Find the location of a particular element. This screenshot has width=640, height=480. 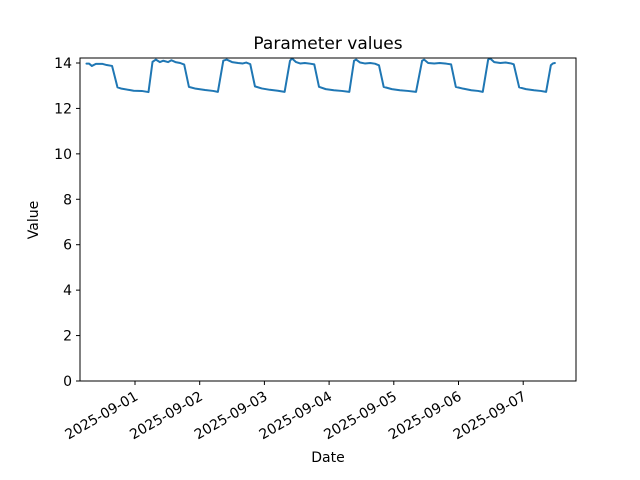

y-tick-label: 2 is located at coordinates (67, 337).